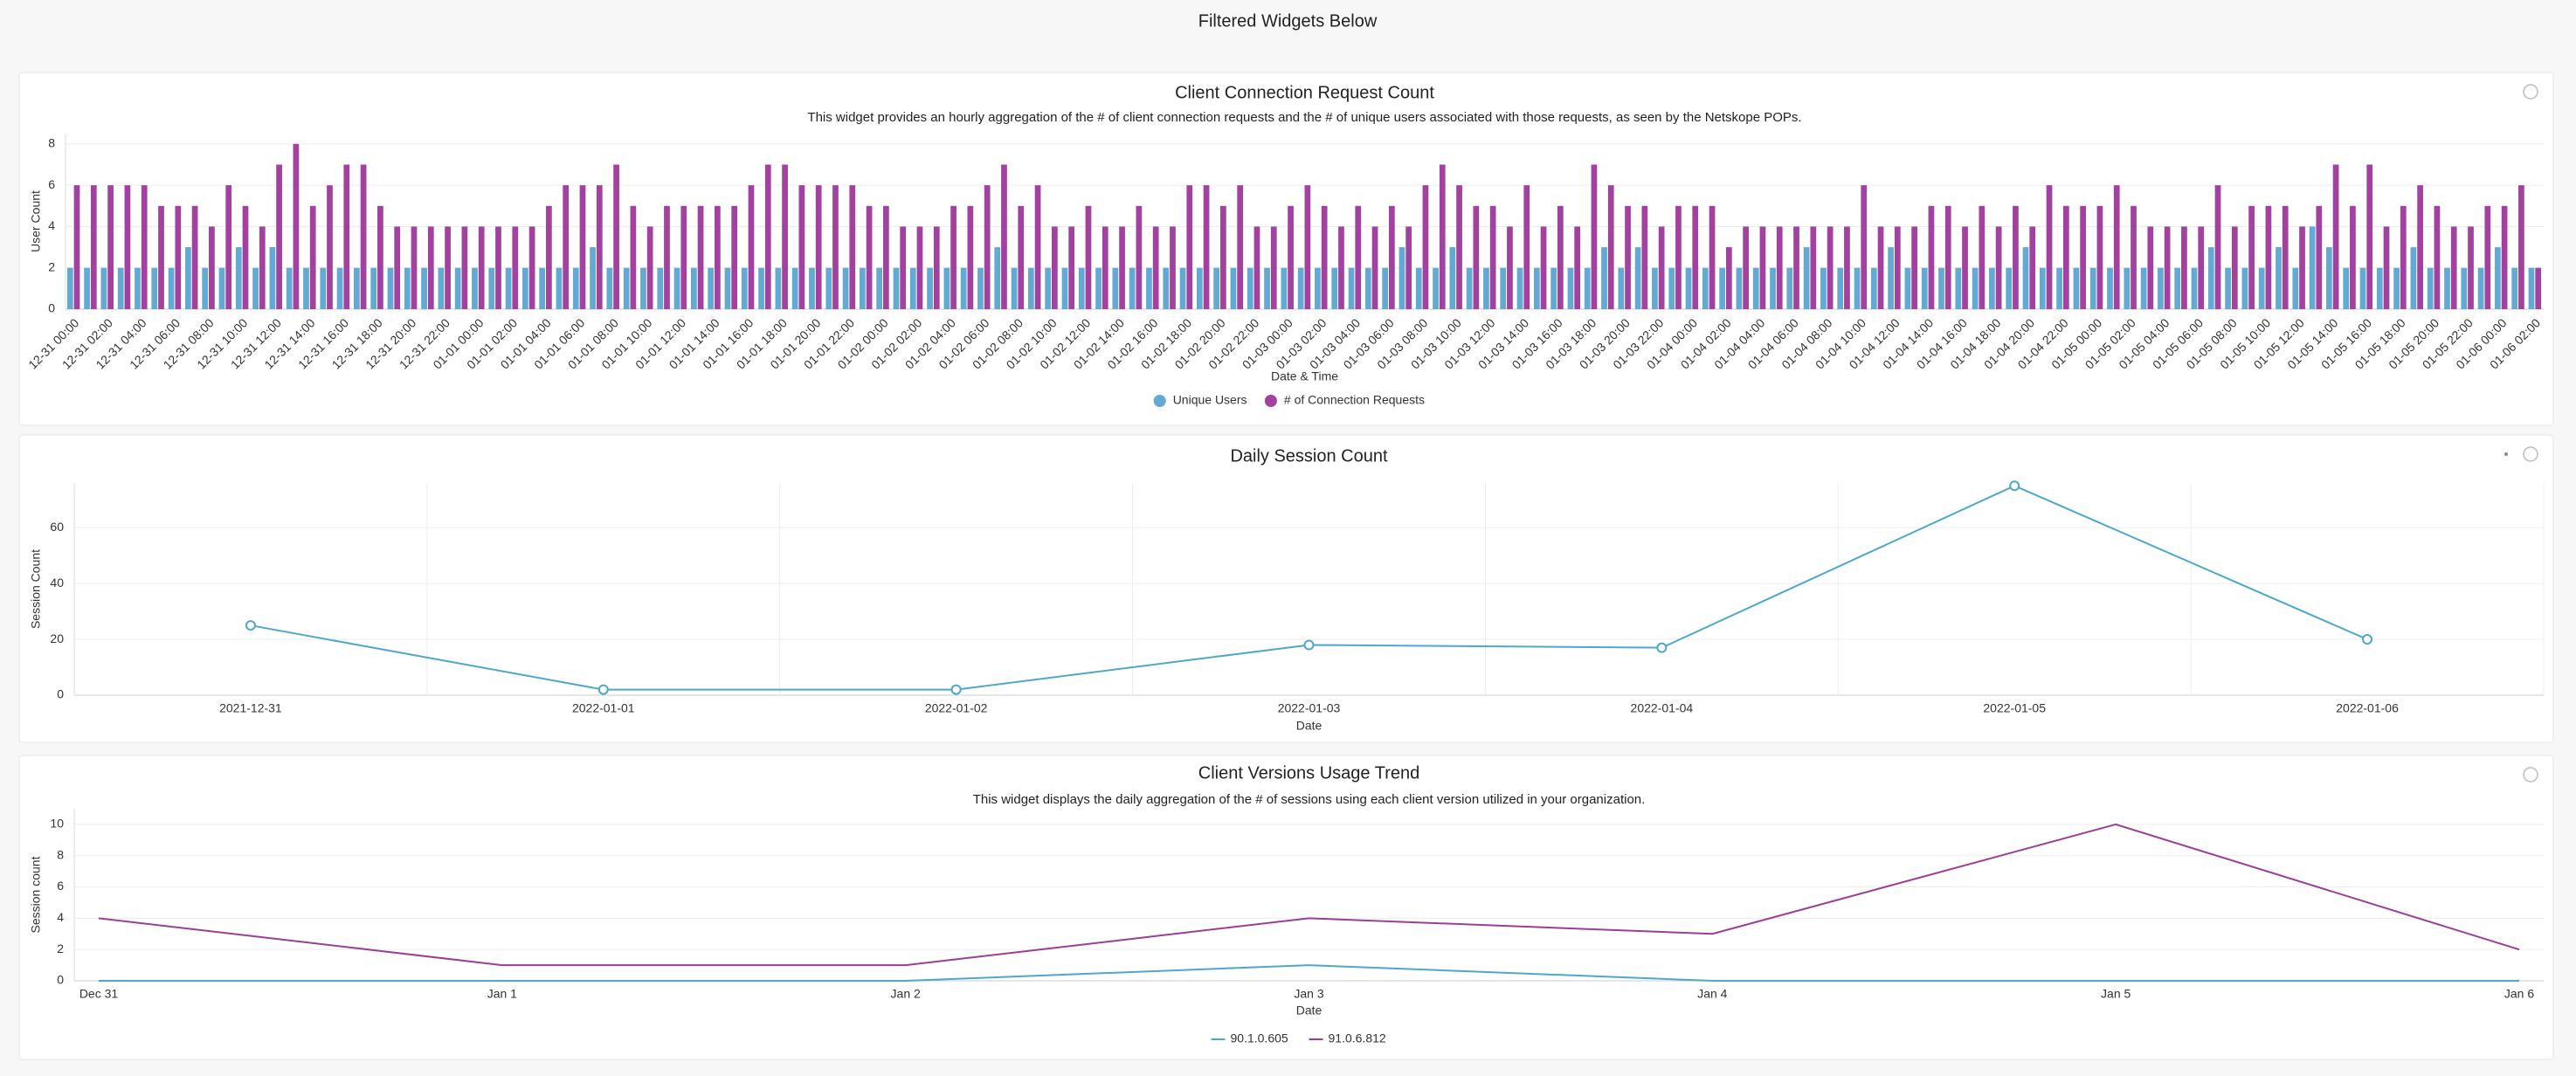 The width and height of the screenshot is (2576, 1076). What do you see at coordinates (60, 980) in the screenshot?
I see `y-tick-label: 0` at bounding box center [60, 980].